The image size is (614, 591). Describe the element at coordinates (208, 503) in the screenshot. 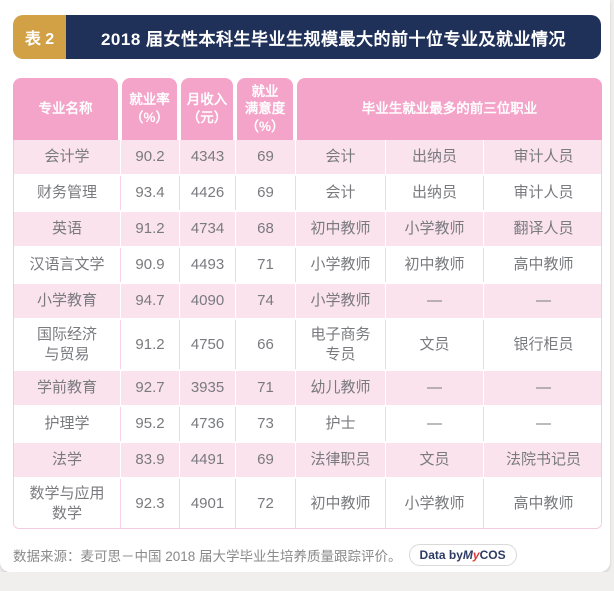

I see `cell-monthly-income: 4901` at that location.